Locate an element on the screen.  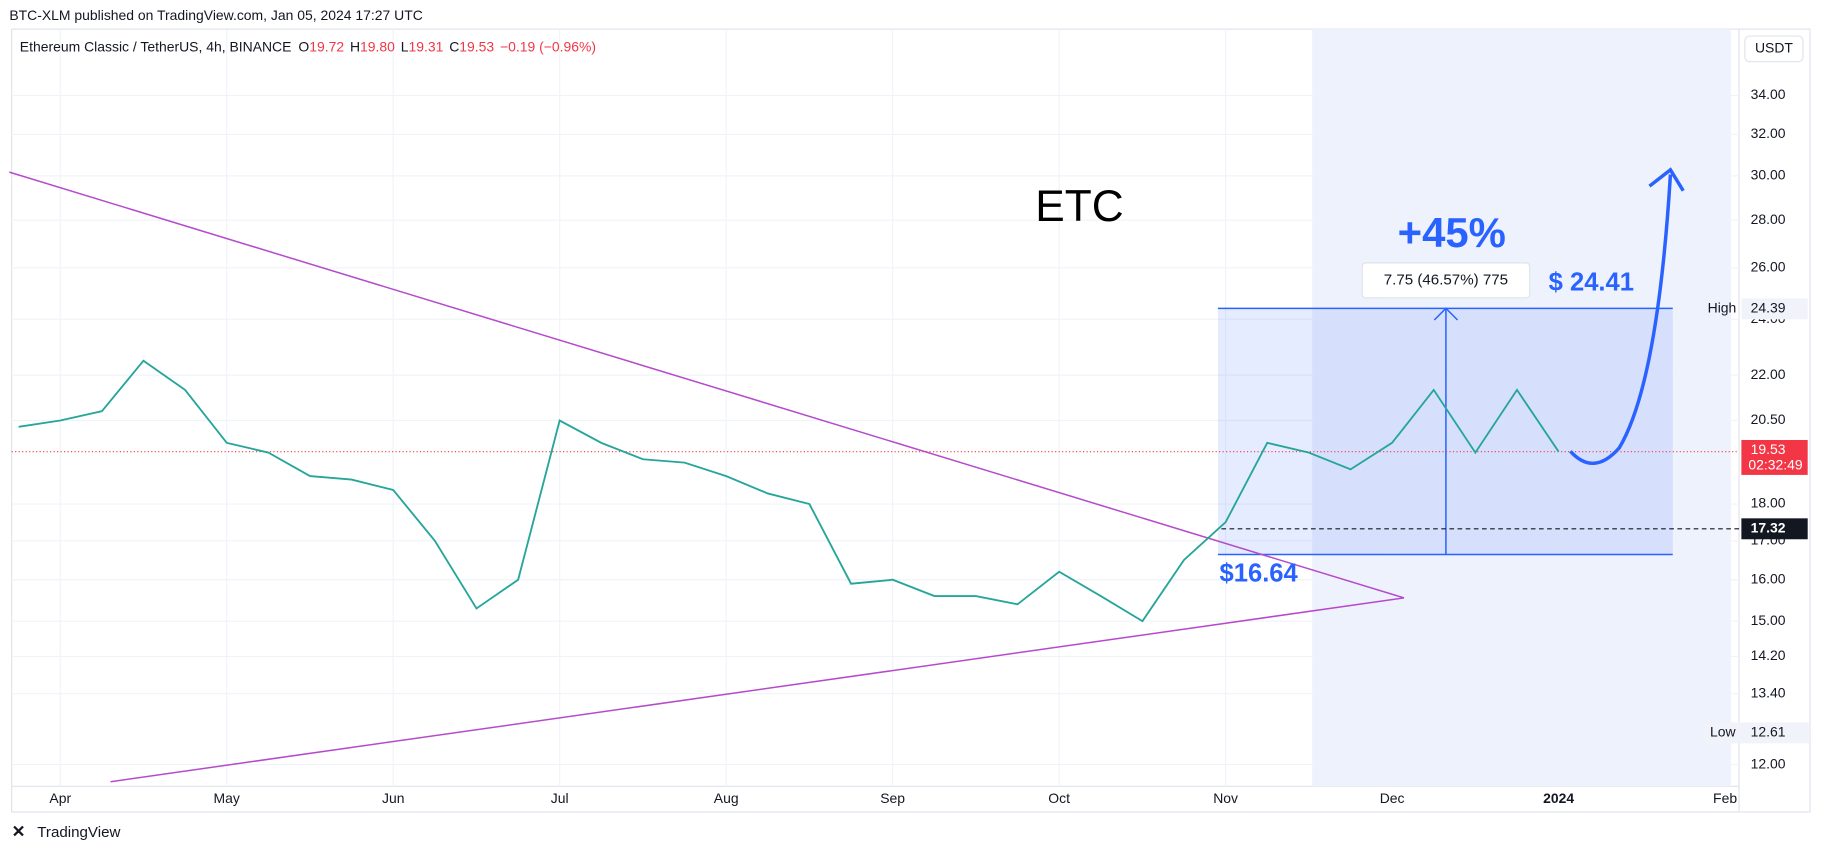
y-tick-label: 34.00 is located at coordinates (1768, 94).